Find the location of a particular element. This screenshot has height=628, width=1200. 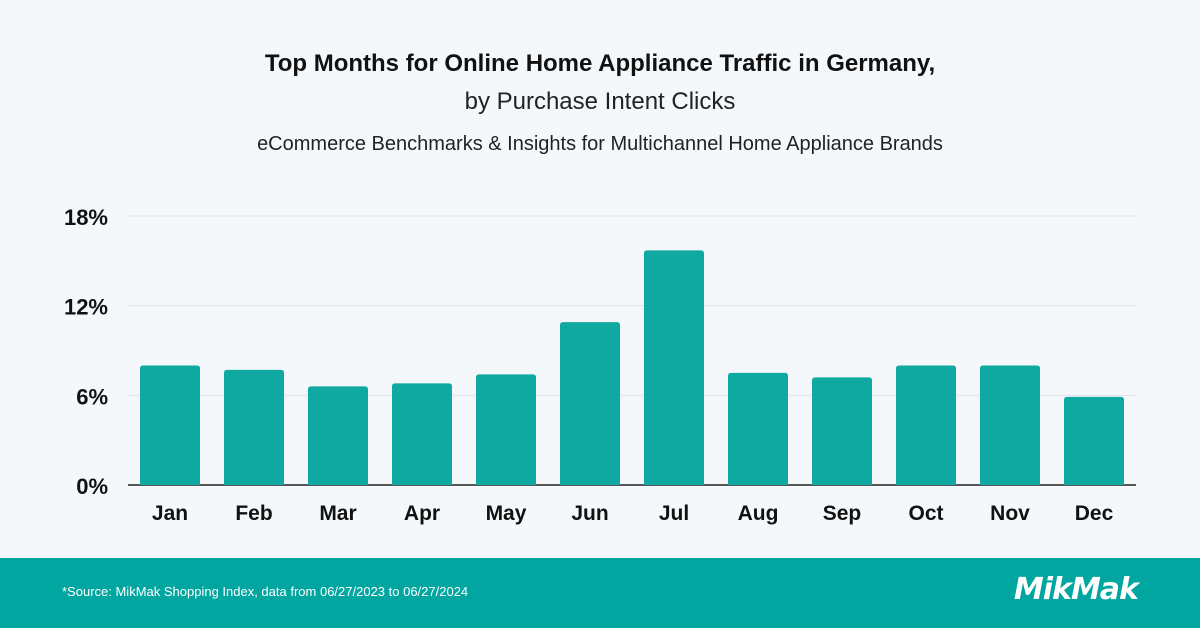

bar-aug is located at coordinates (758, 428).